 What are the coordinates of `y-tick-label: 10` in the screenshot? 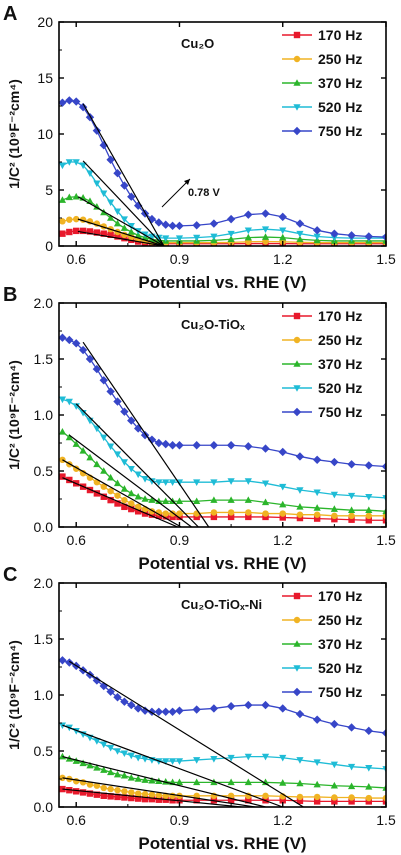 It's located at (45, 134).